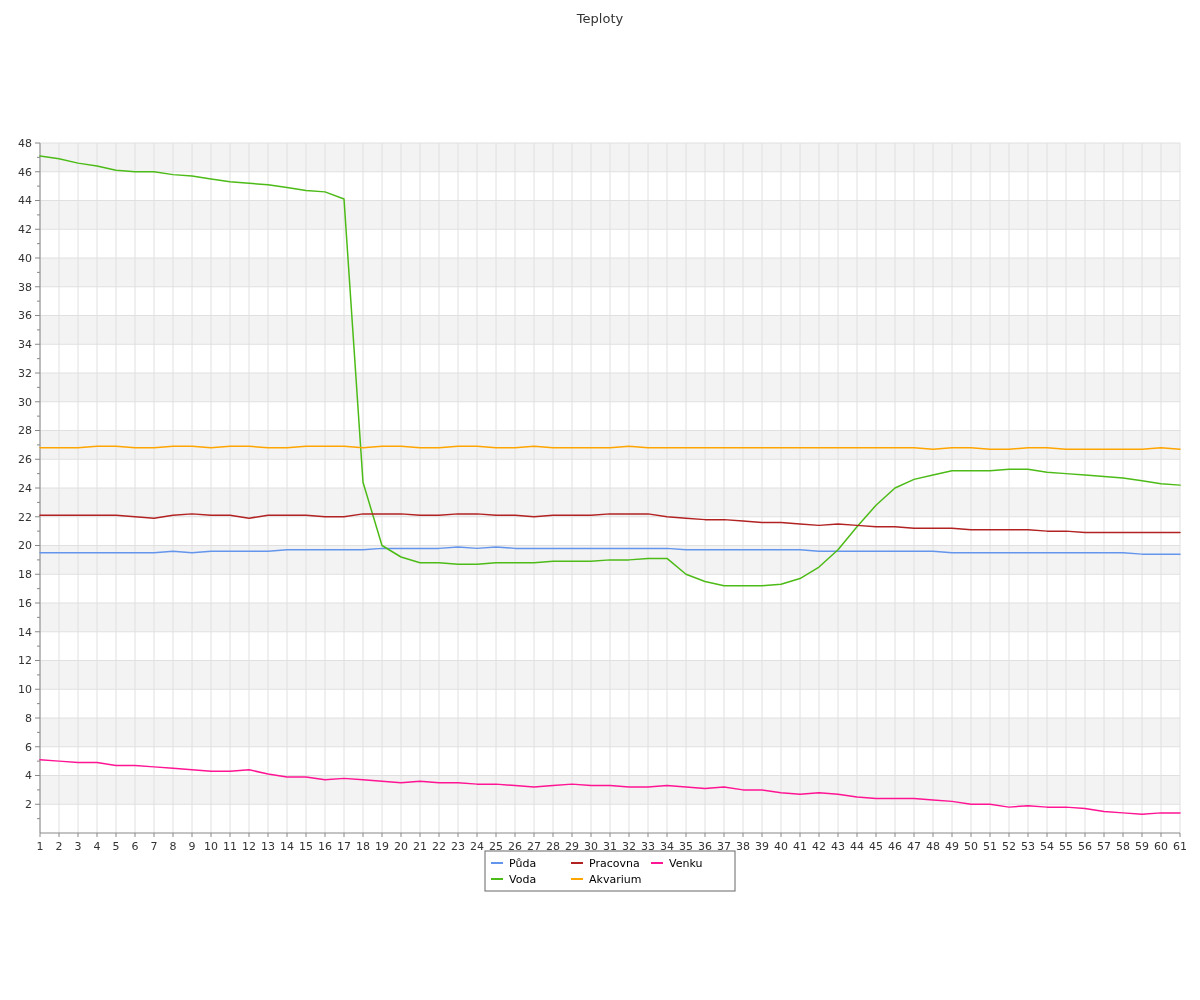 The width and height of the screenshot is (1200, 1000). What do you see at coordinates (933, 846) in the screenshot?
I see `x-tick-label: 48` at bounding box center [933, 846].